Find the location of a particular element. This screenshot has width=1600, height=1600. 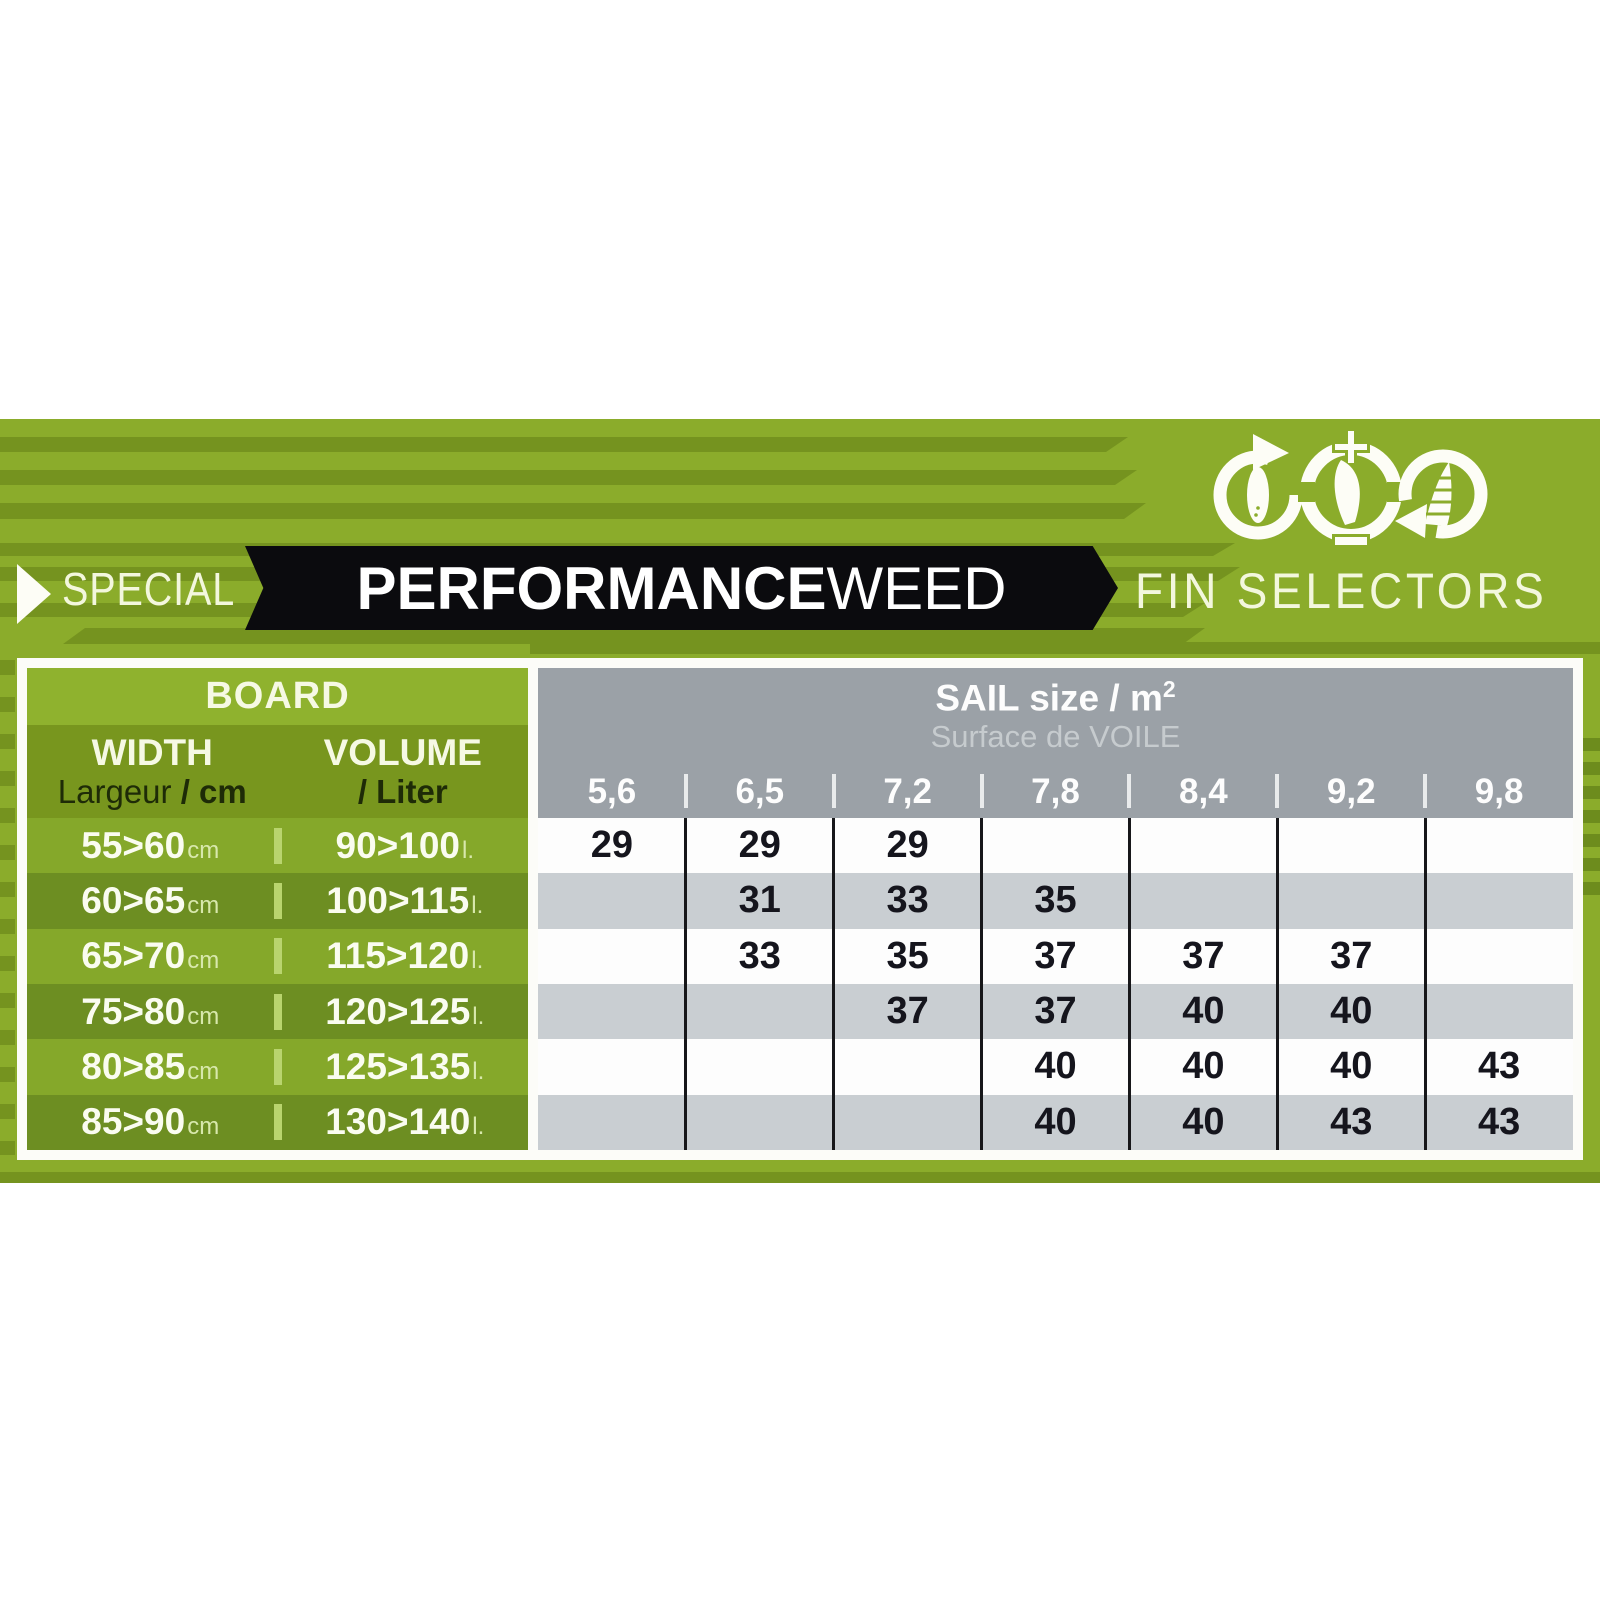

bottom-band-dark is located at coordinates (800, 1177).